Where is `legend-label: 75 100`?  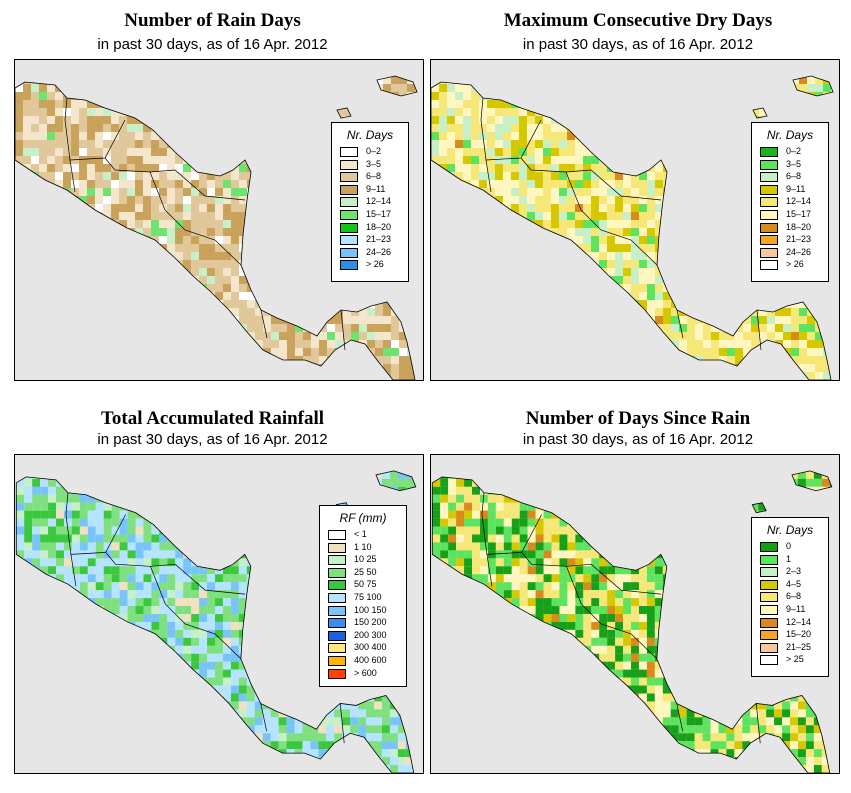 legend-label: 75 100 is located at coordinates (368, 597).